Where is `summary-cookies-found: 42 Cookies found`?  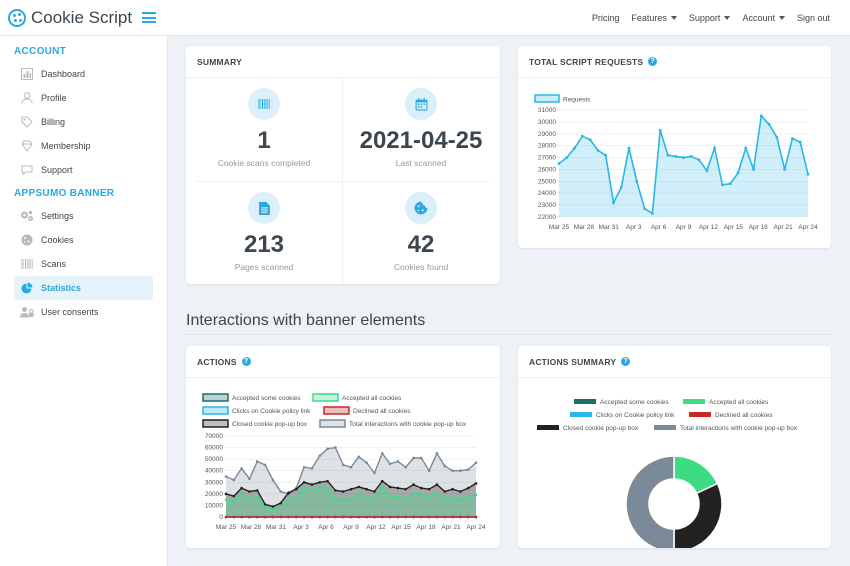 summary-cookies-found: 42 Cookies found is located at coordinates (421, 233).